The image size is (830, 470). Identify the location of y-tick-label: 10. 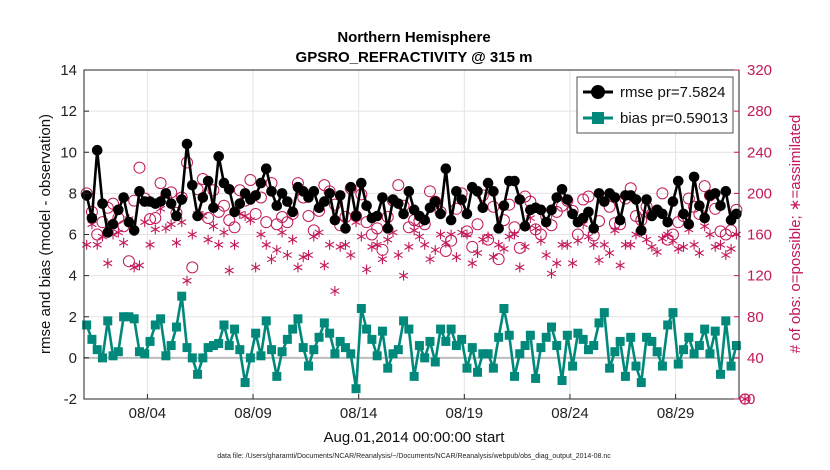
(68, 152).